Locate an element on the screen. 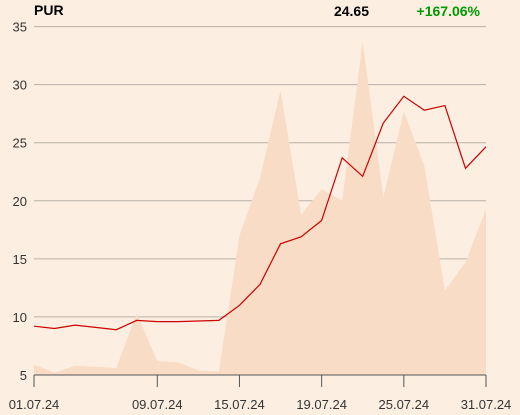  y-tick-label: 30 is located at coordinates (20, 85).